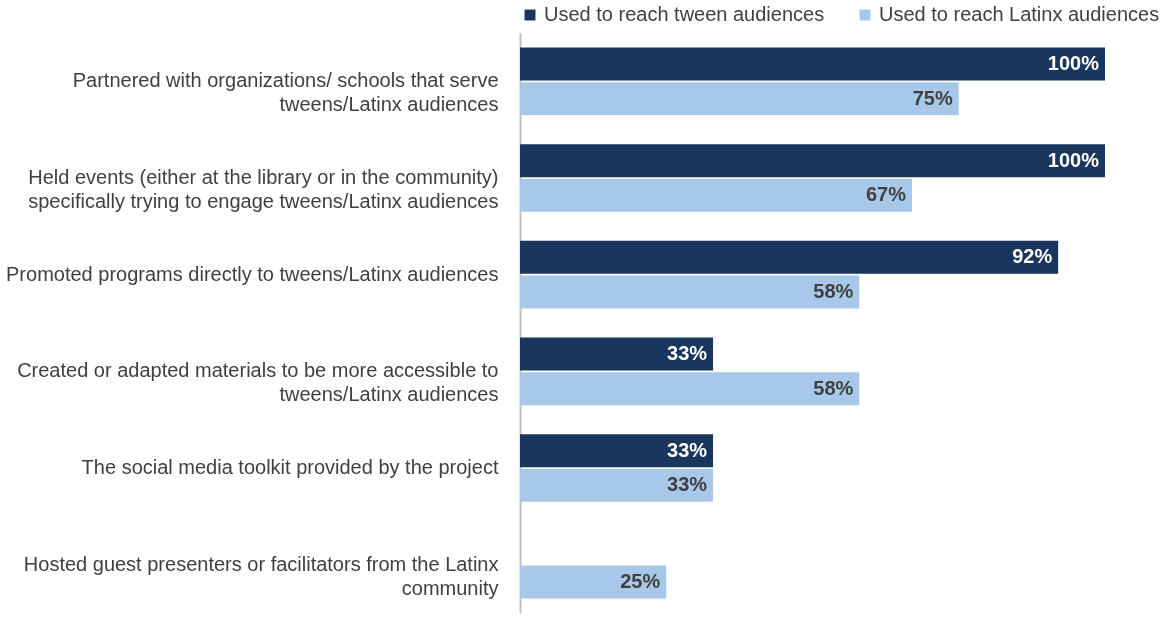 The image size is (1160, 637). What do you see at coordinates (261, 575) in the screenshot?
I see `y-tick-label: Hosted guest presenters or facilitators from the Latinx community` at bounding box center [261, 575].